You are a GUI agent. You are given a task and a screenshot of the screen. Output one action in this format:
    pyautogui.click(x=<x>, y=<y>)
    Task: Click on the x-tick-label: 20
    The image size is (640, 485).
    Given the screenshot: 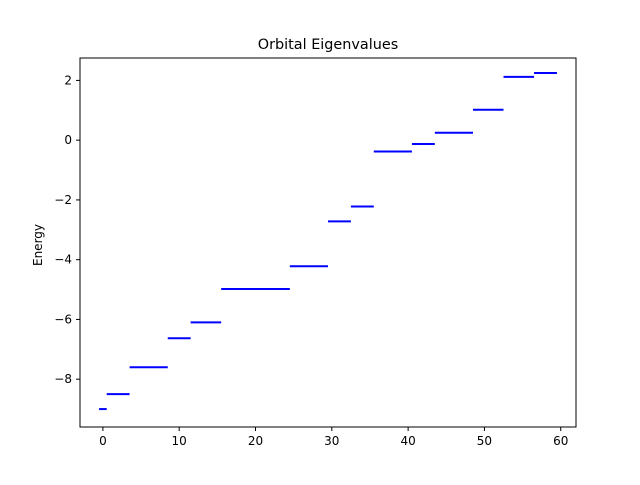 What is the action you would take?
    pyautogui.click(x=255, y=441)
    